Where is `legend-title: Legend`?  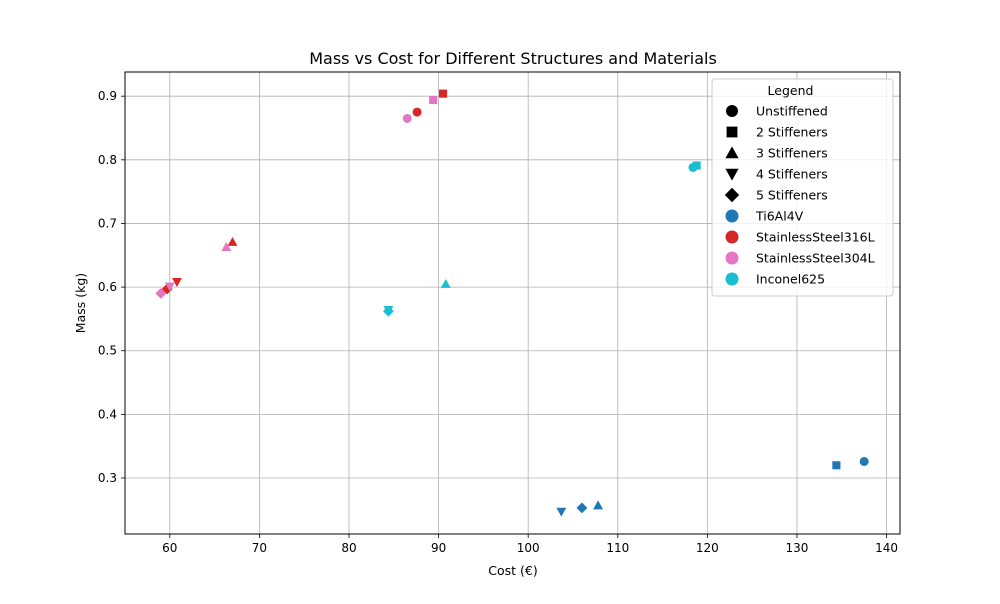
legend-title: Legend is located at coordinates (791, 90).